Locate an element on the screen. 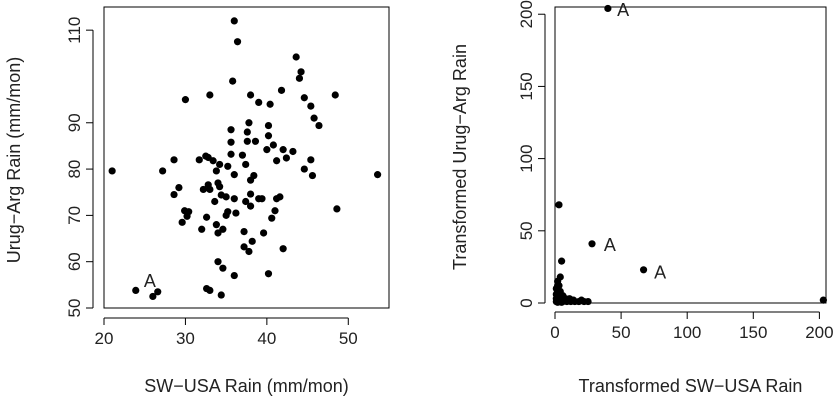 Image resolution: width=837 pixels, height=405 pixels. right-y-tick-label: 150 is located at coordinates (526, 86).